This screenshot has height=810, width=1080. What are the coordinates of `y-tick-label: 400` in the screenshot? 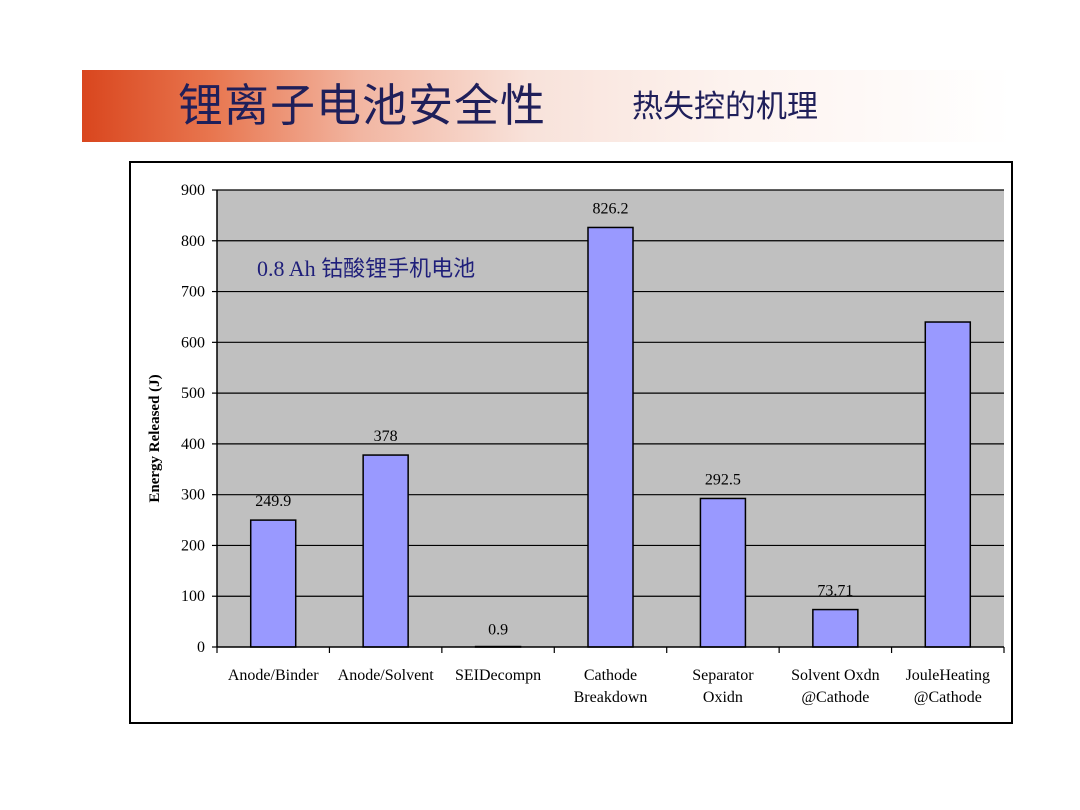 It's located at (193, 444).